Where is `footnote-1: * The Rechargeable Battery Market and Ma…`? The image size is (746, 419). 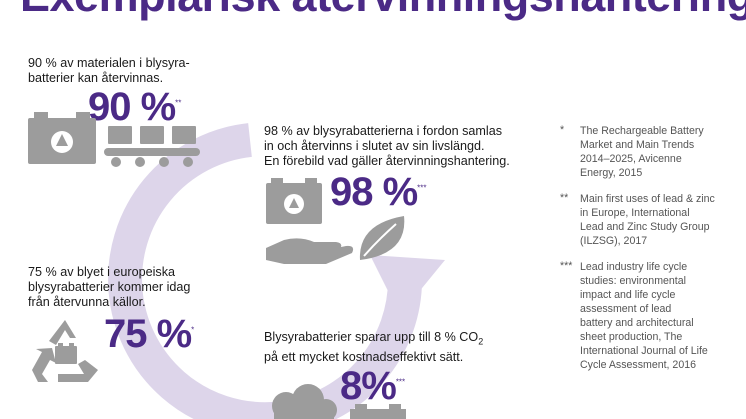 footnote-1: * The Rechargeable Battery Market and Ma… is located at coordinates (632, 151).